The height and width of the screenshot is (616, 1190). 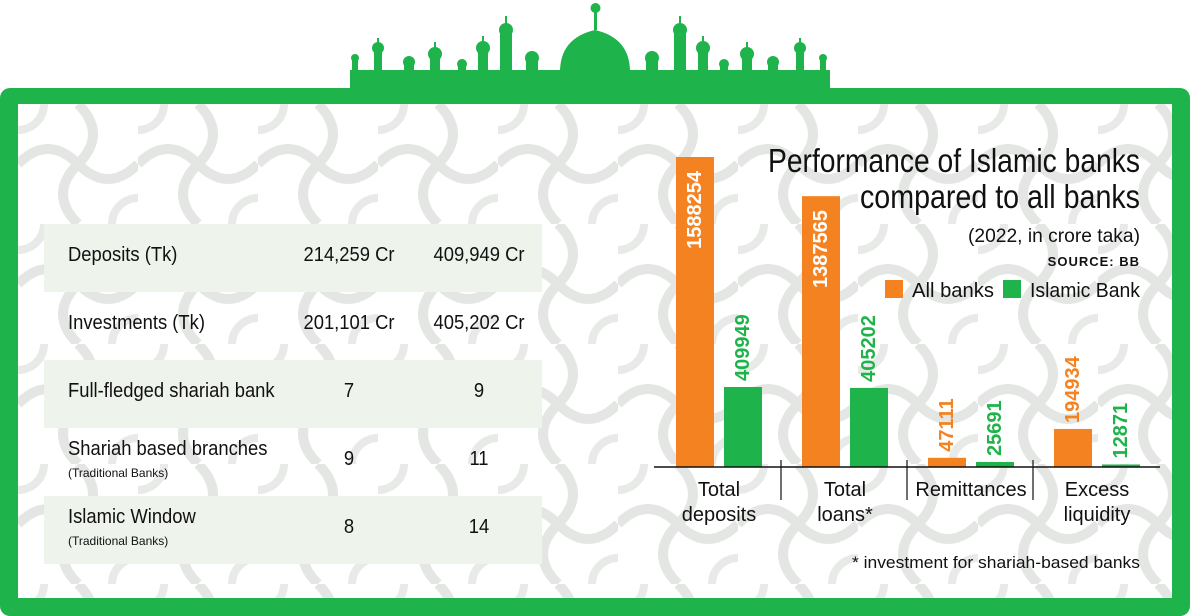 What do you see at coordinates (1073, 447) in the screenshot?
I see `bar-all-banks-excess-liquidity` at bounding box center [1073, 447].